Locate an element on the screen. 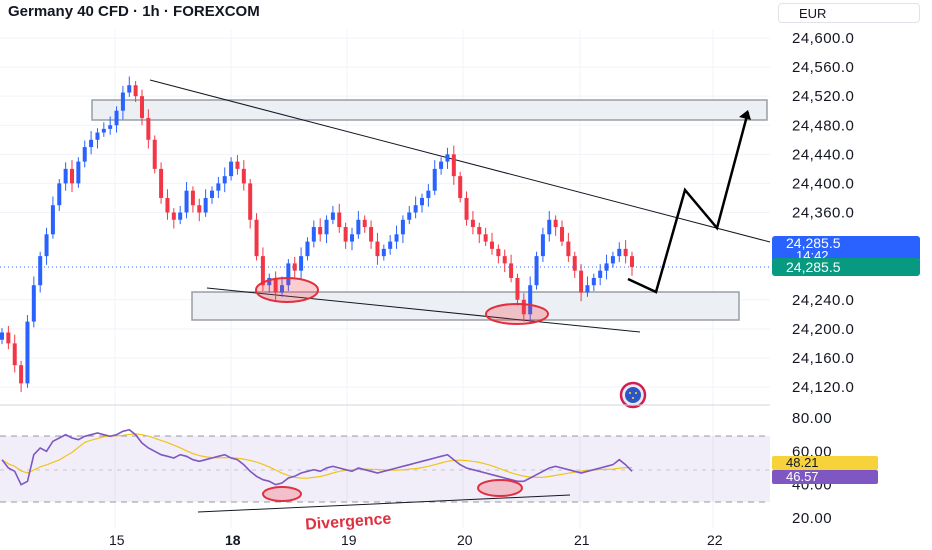 The height and width of the screenshot is (550, 932). rsi-divergence-line is located at coordinates (384, 503).